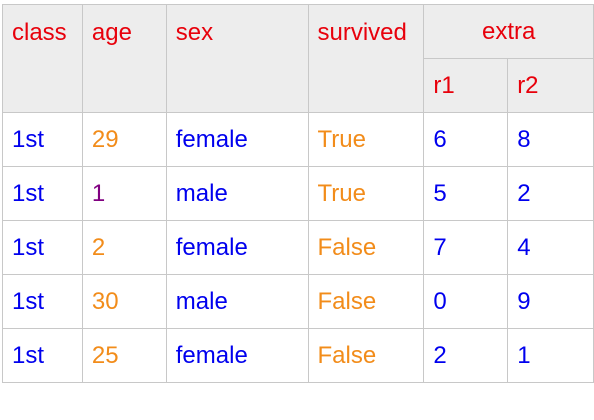 The width and height of the screenshot is (594, 420). I want to click on cell-r1: 2, so click(466, 355).